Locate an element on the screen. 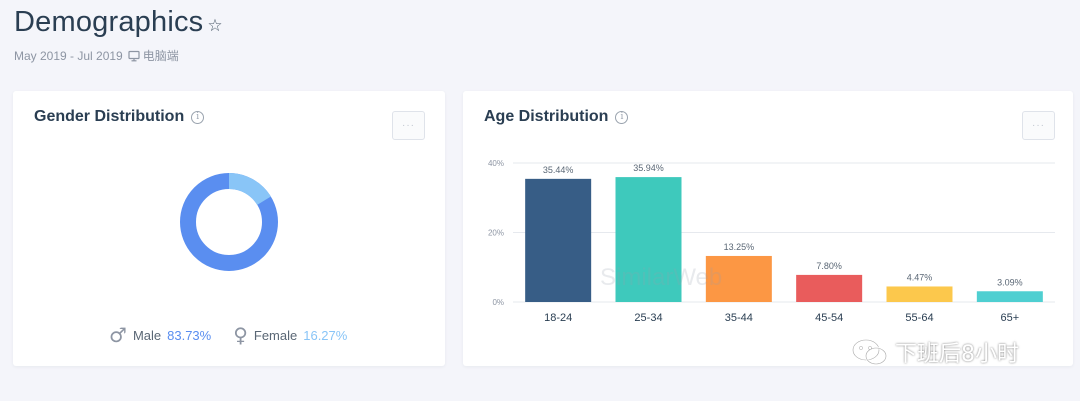 The image size is (1080, 401). title-row: Demographics ☆ is located at coordinates (118, 22).